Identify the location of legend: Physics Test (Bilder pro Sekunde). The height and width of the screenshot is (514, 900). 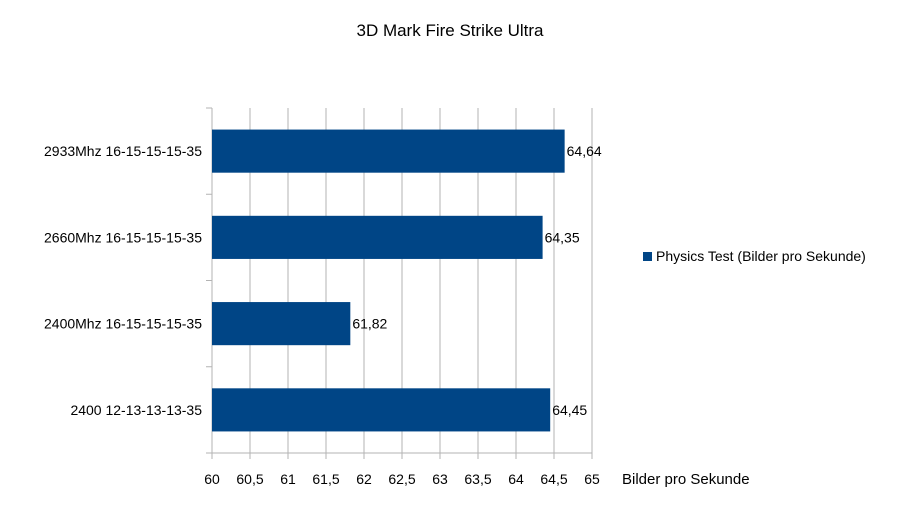
(754, 256).